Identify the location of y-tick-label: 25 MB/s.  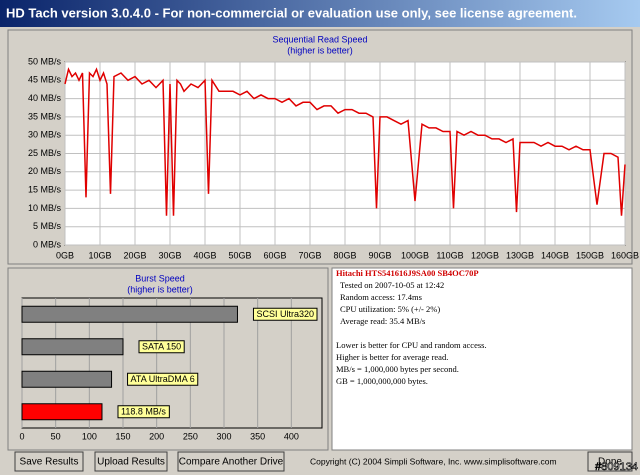
(45, 153).